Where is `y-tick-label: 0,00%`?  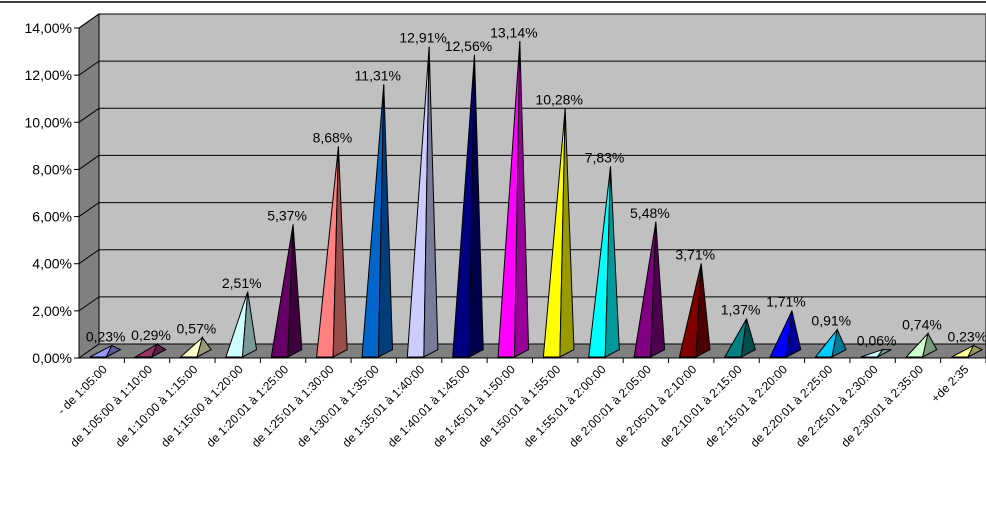 y-tick-label: 0,00% is located at coordinates (52, 358).